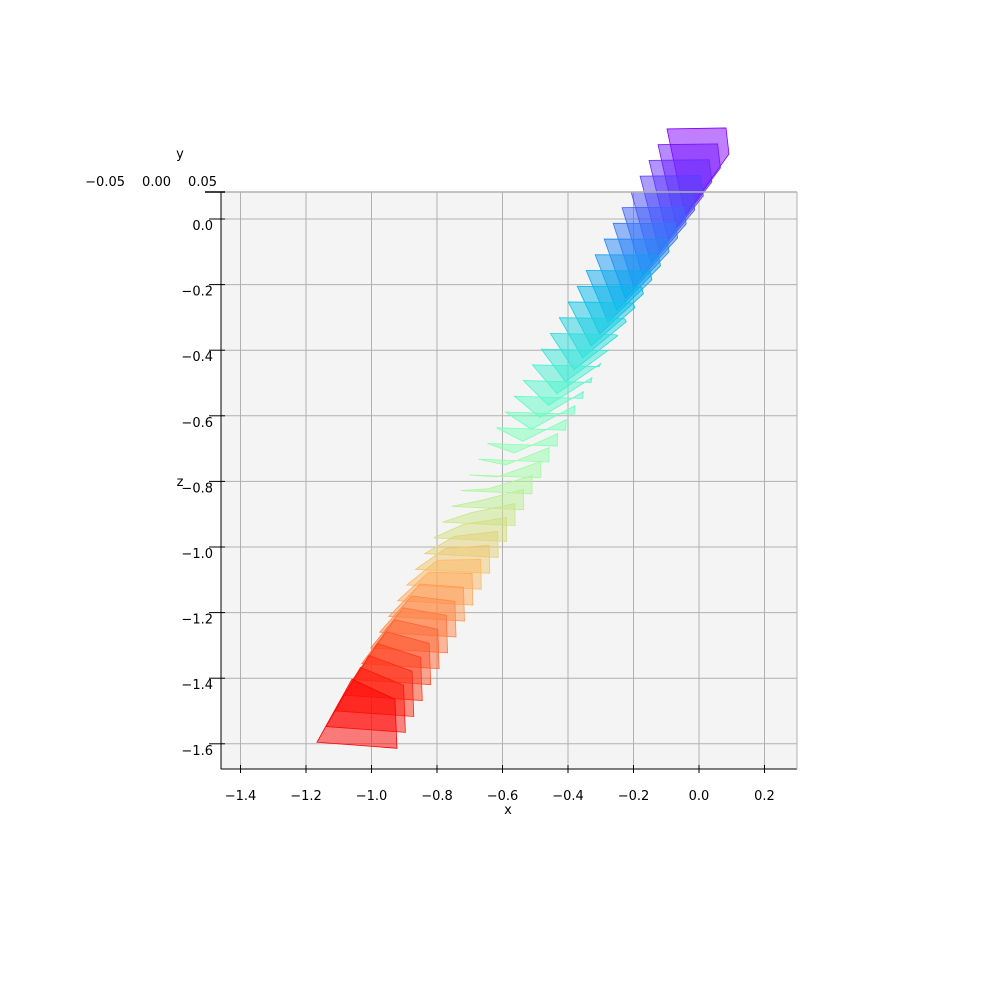  Describe the element at coordinates (241, 796) in the screenshot. I see `x-tick-label: −1.4` at that location.